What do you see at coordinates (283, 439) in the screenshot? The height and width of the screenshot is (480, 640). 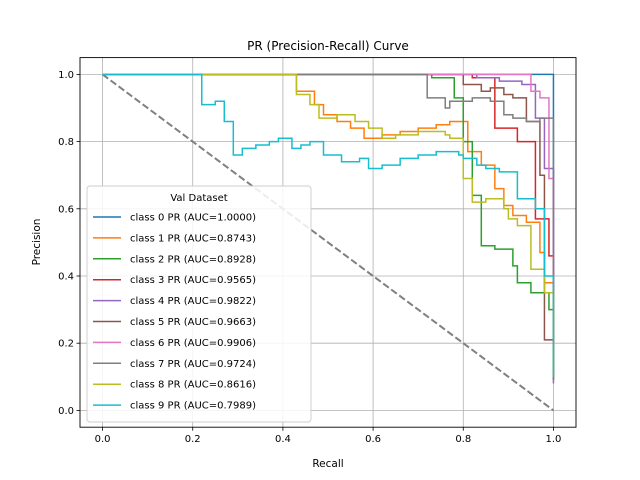 I see `x-tick-label: 0.4` at bounding box center [283, 439].